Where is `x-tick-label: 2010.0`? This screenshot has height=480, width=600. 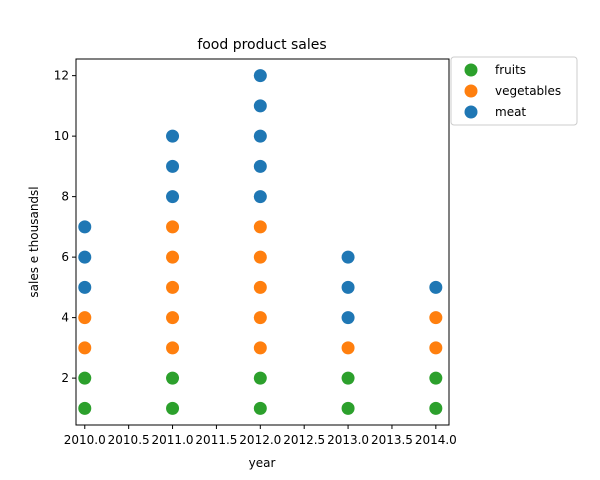 x-tick-label: 2010.0 is located at coordinates (85, 440).